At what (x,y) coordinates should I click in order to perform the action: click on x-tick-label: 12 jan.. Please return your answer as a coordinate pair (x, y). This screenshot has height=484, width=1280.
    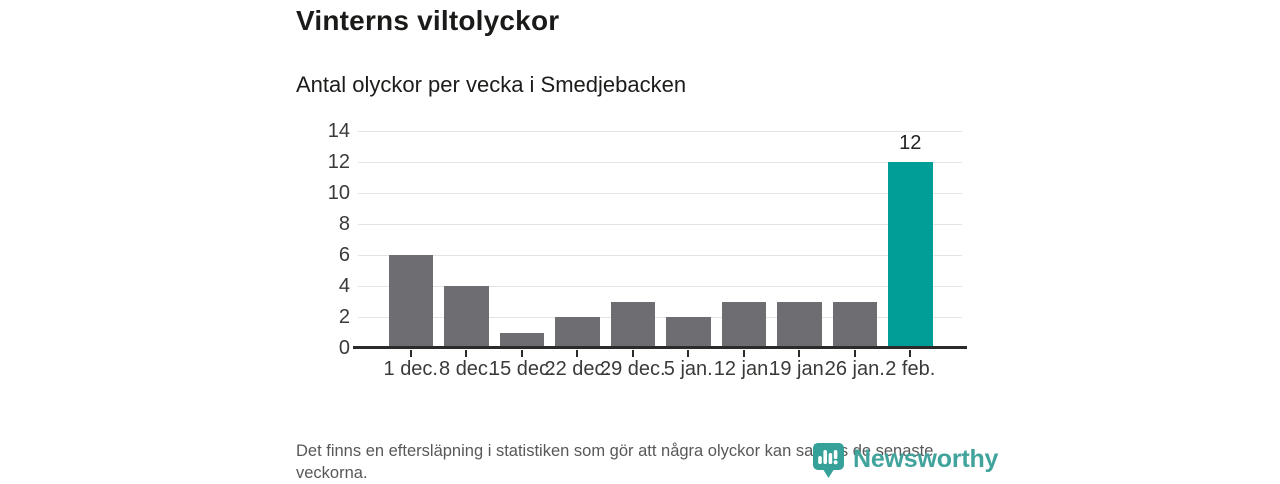
    Looking at the image, I should click on (743, 369).